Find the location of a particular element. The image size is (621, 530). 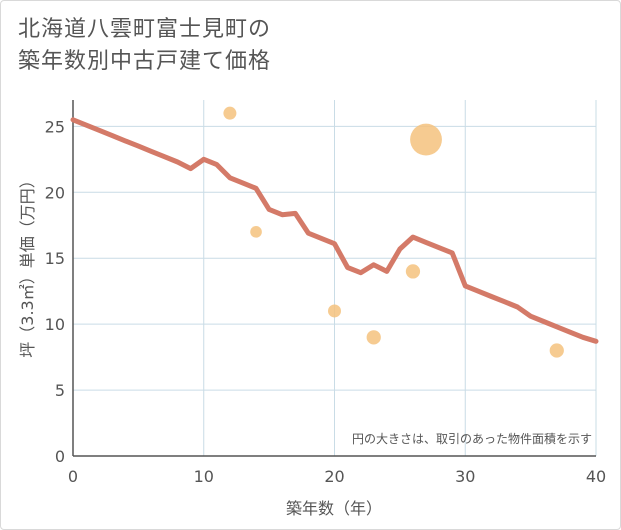

x-axis-title: 築年数（年） is located at coordinates (334, 508).